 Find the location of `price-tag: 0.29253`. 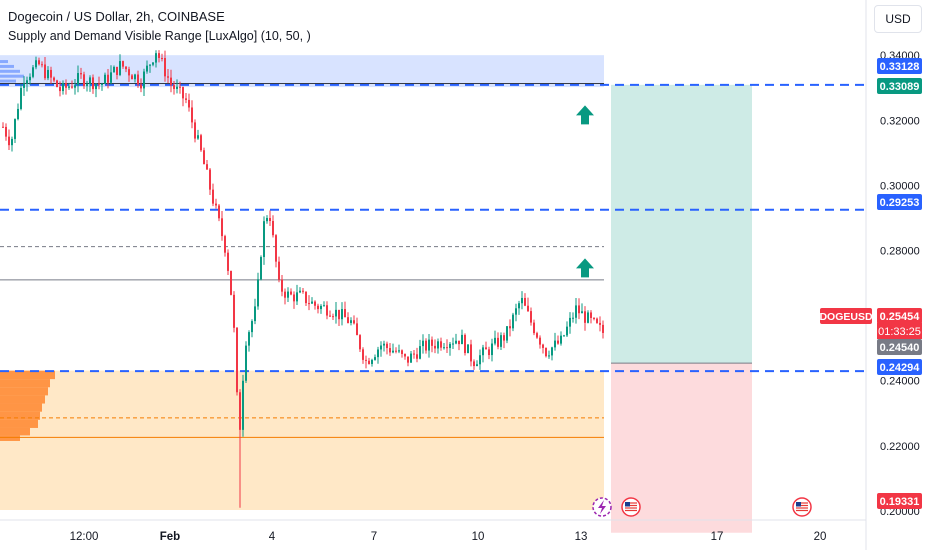

price-tag: 0.29253 is located at coordinates (899, 202).